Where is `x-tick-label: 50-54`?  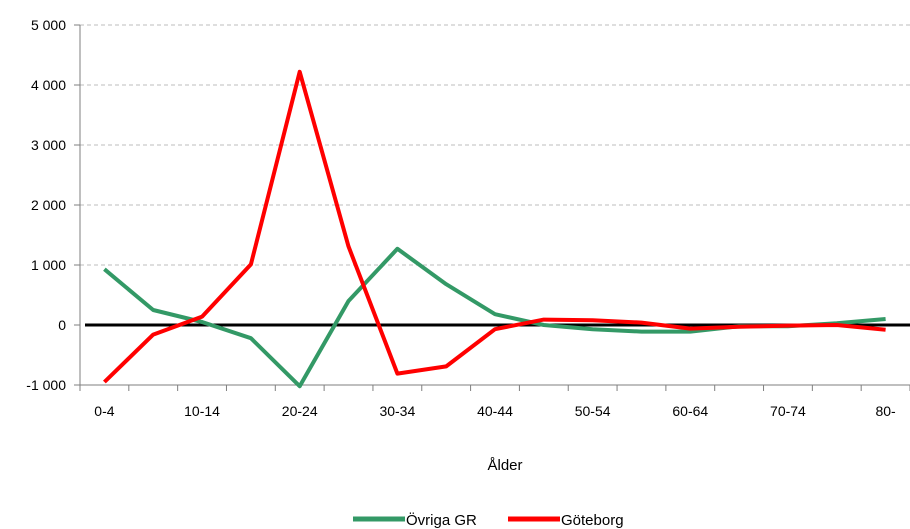 x-tick-label: 50-54 is located at coordinates (593, 411).